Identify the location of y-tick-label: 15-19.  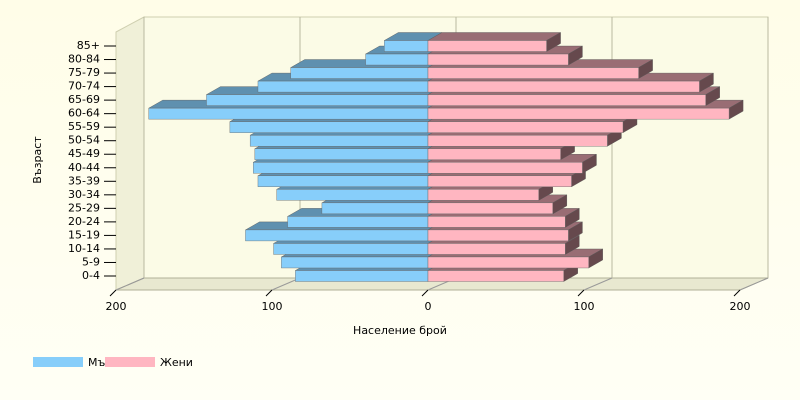
(84, 234).